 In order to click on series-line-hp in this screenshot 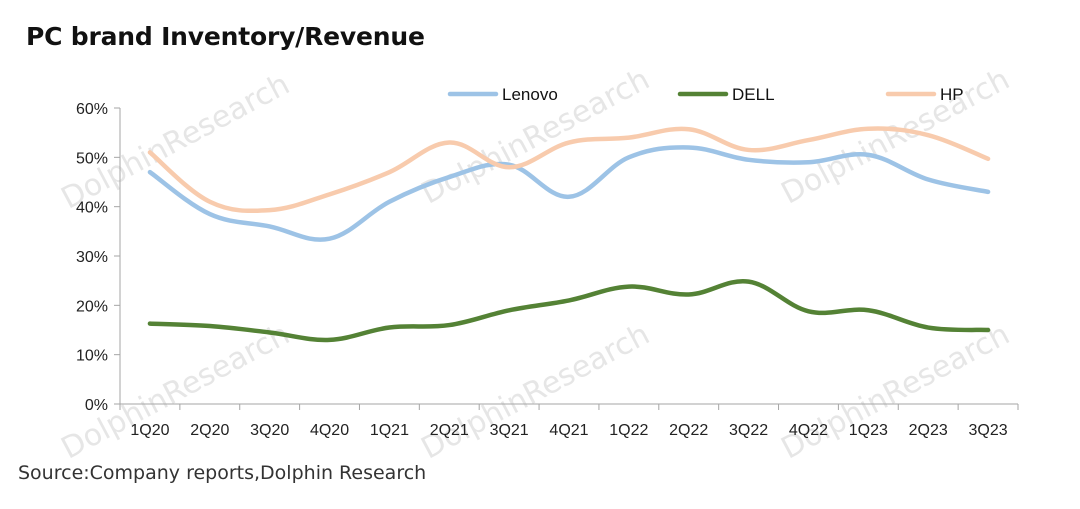, I will do `click(569, 170)`.